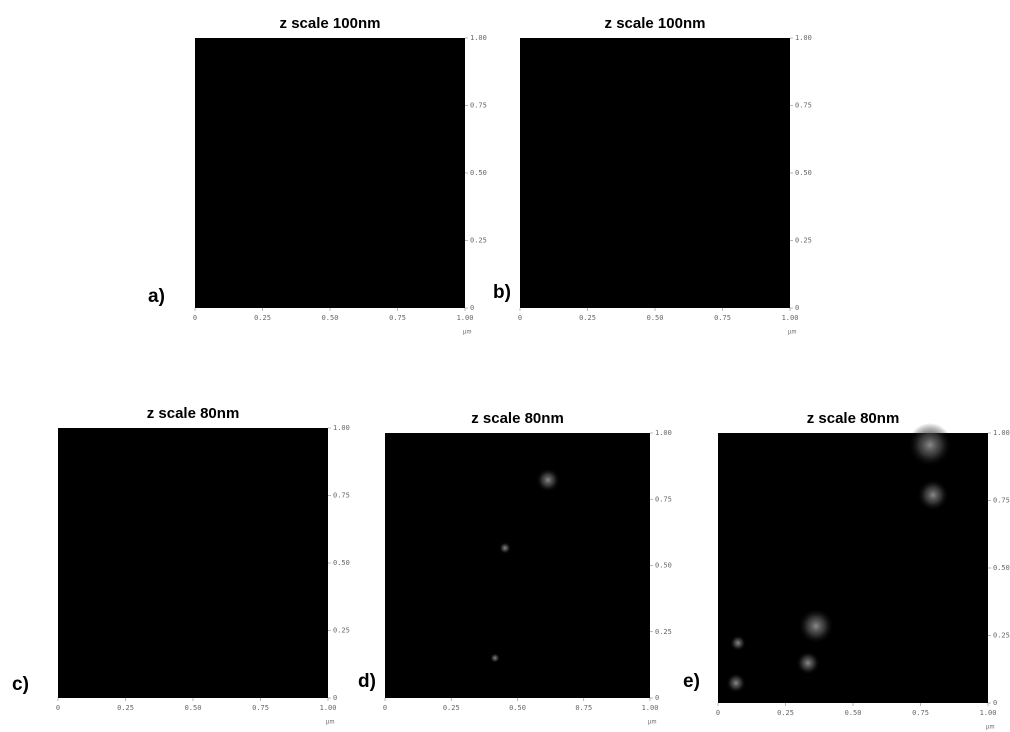 Image resolution: width=1010 pixels, height=732 pixels. I want to click on panel-label: d), so click(367, 681).